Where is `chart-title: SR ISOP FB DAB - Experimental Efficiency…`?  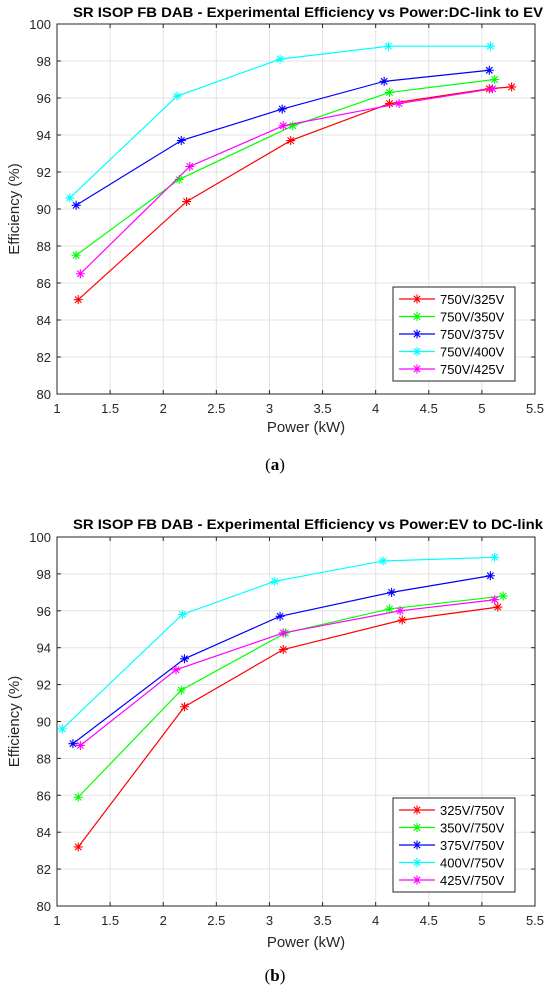 chart-title: SR ISOP FB DAB - Experimental Efficiency… is located at coordinates (308, 524).